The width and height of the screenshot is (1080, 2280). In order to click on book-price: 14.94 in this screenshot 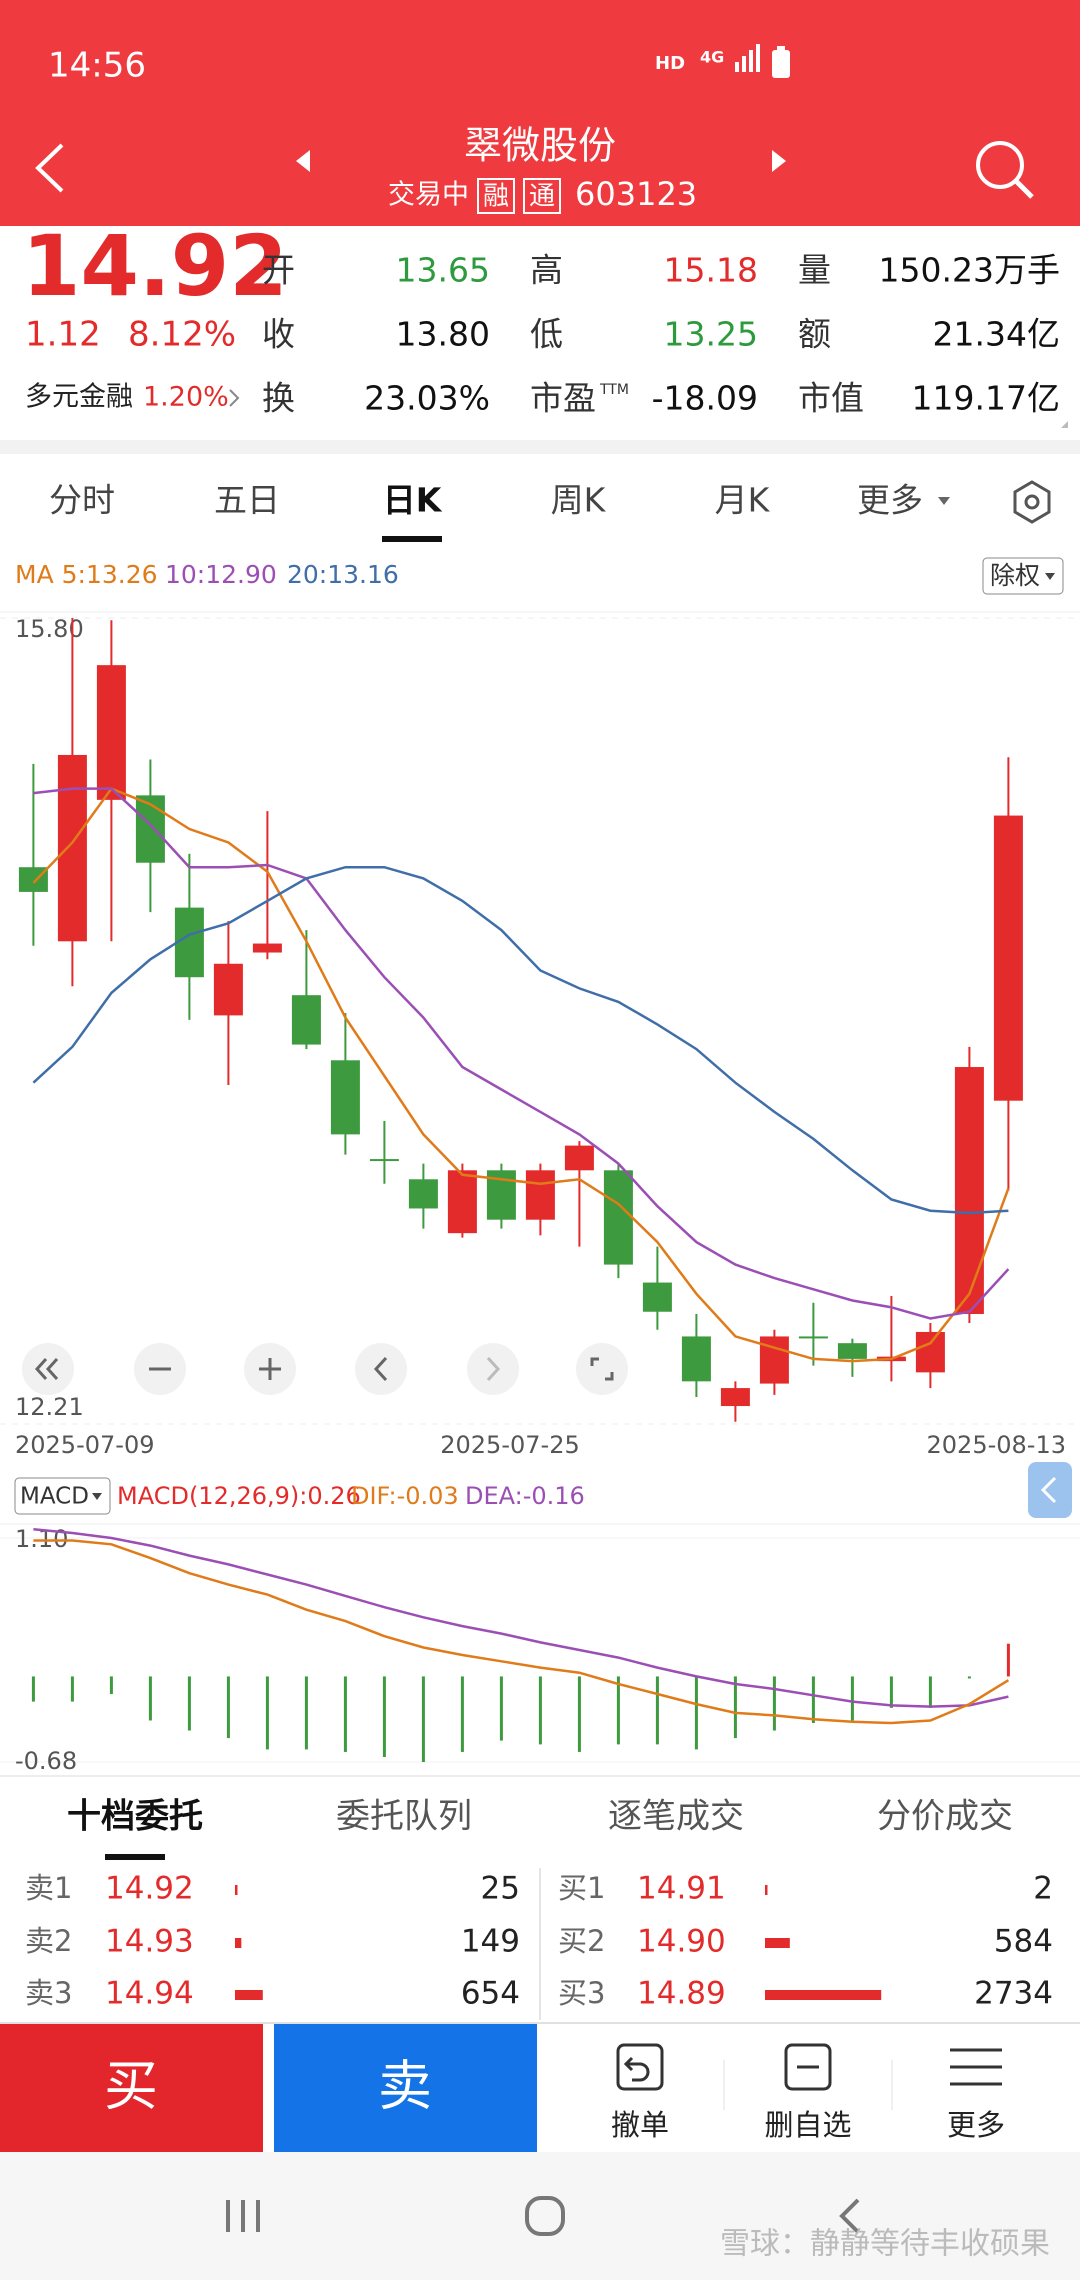, I will do `click(149, 1994)`.